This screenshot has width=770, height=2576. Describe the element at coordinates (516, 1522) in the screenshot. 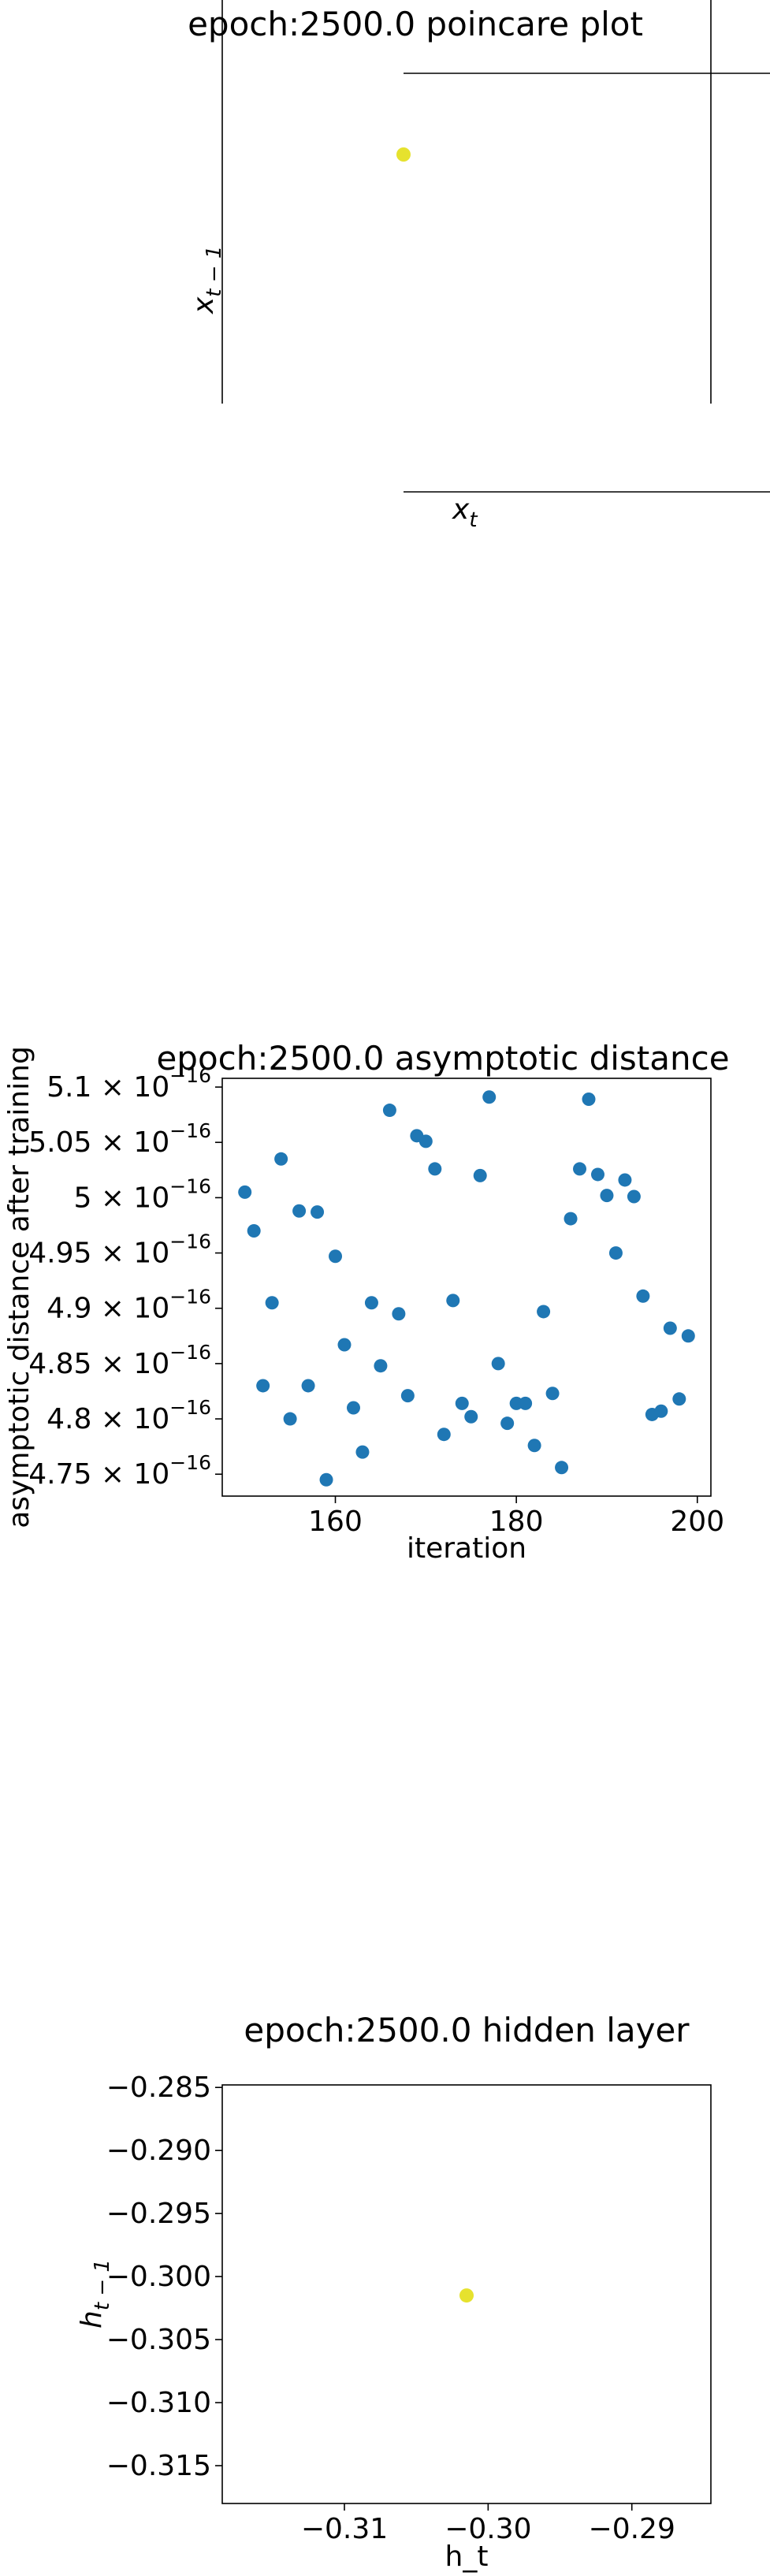

I see `asymptotic-distance-x-tick-label: 180` at that location.